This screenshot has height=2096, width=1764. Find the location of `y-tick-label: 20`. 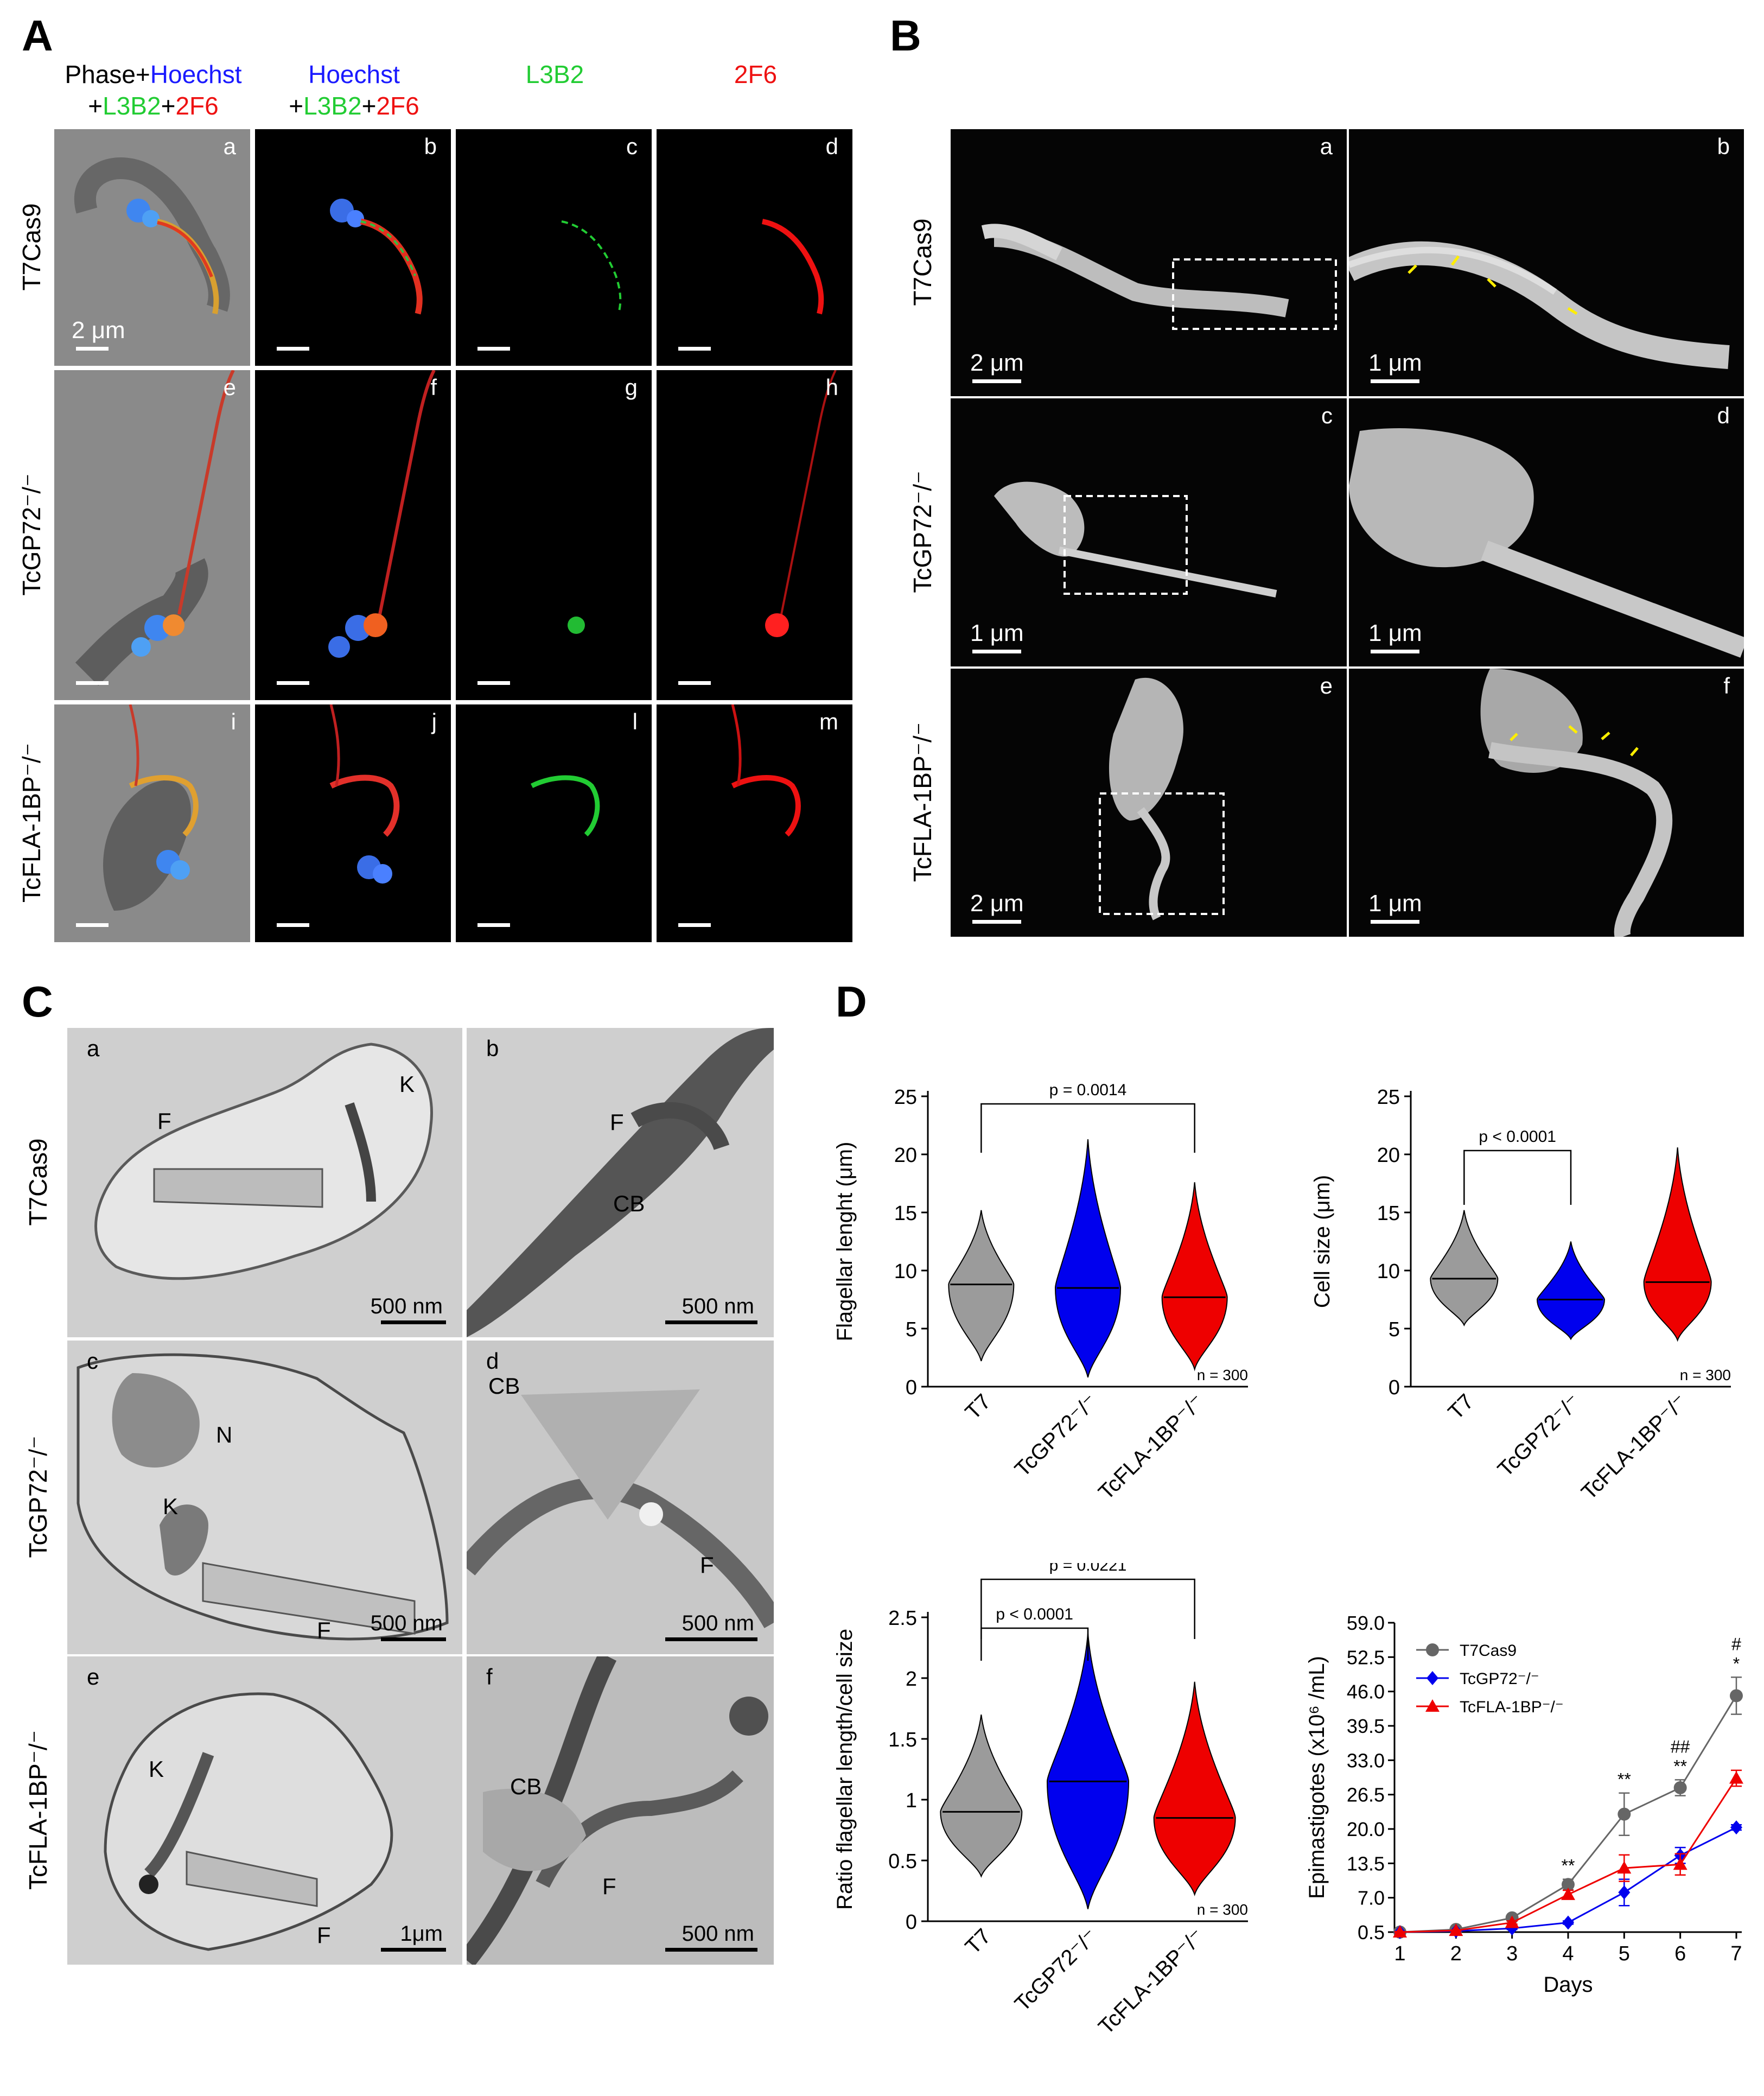

y-tick-label: 20 is located at coordinates (906, 1155).